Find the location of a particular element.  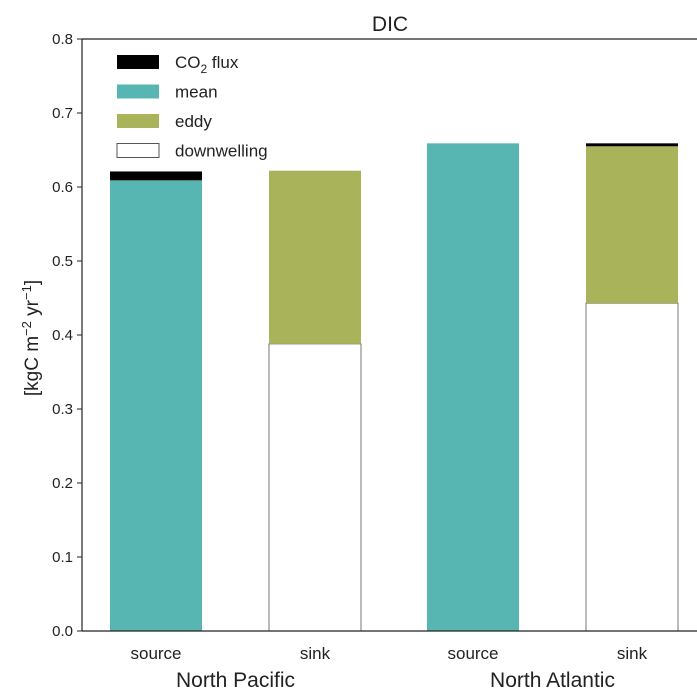

chart-title: DIC is located at coordinates (390, 24).